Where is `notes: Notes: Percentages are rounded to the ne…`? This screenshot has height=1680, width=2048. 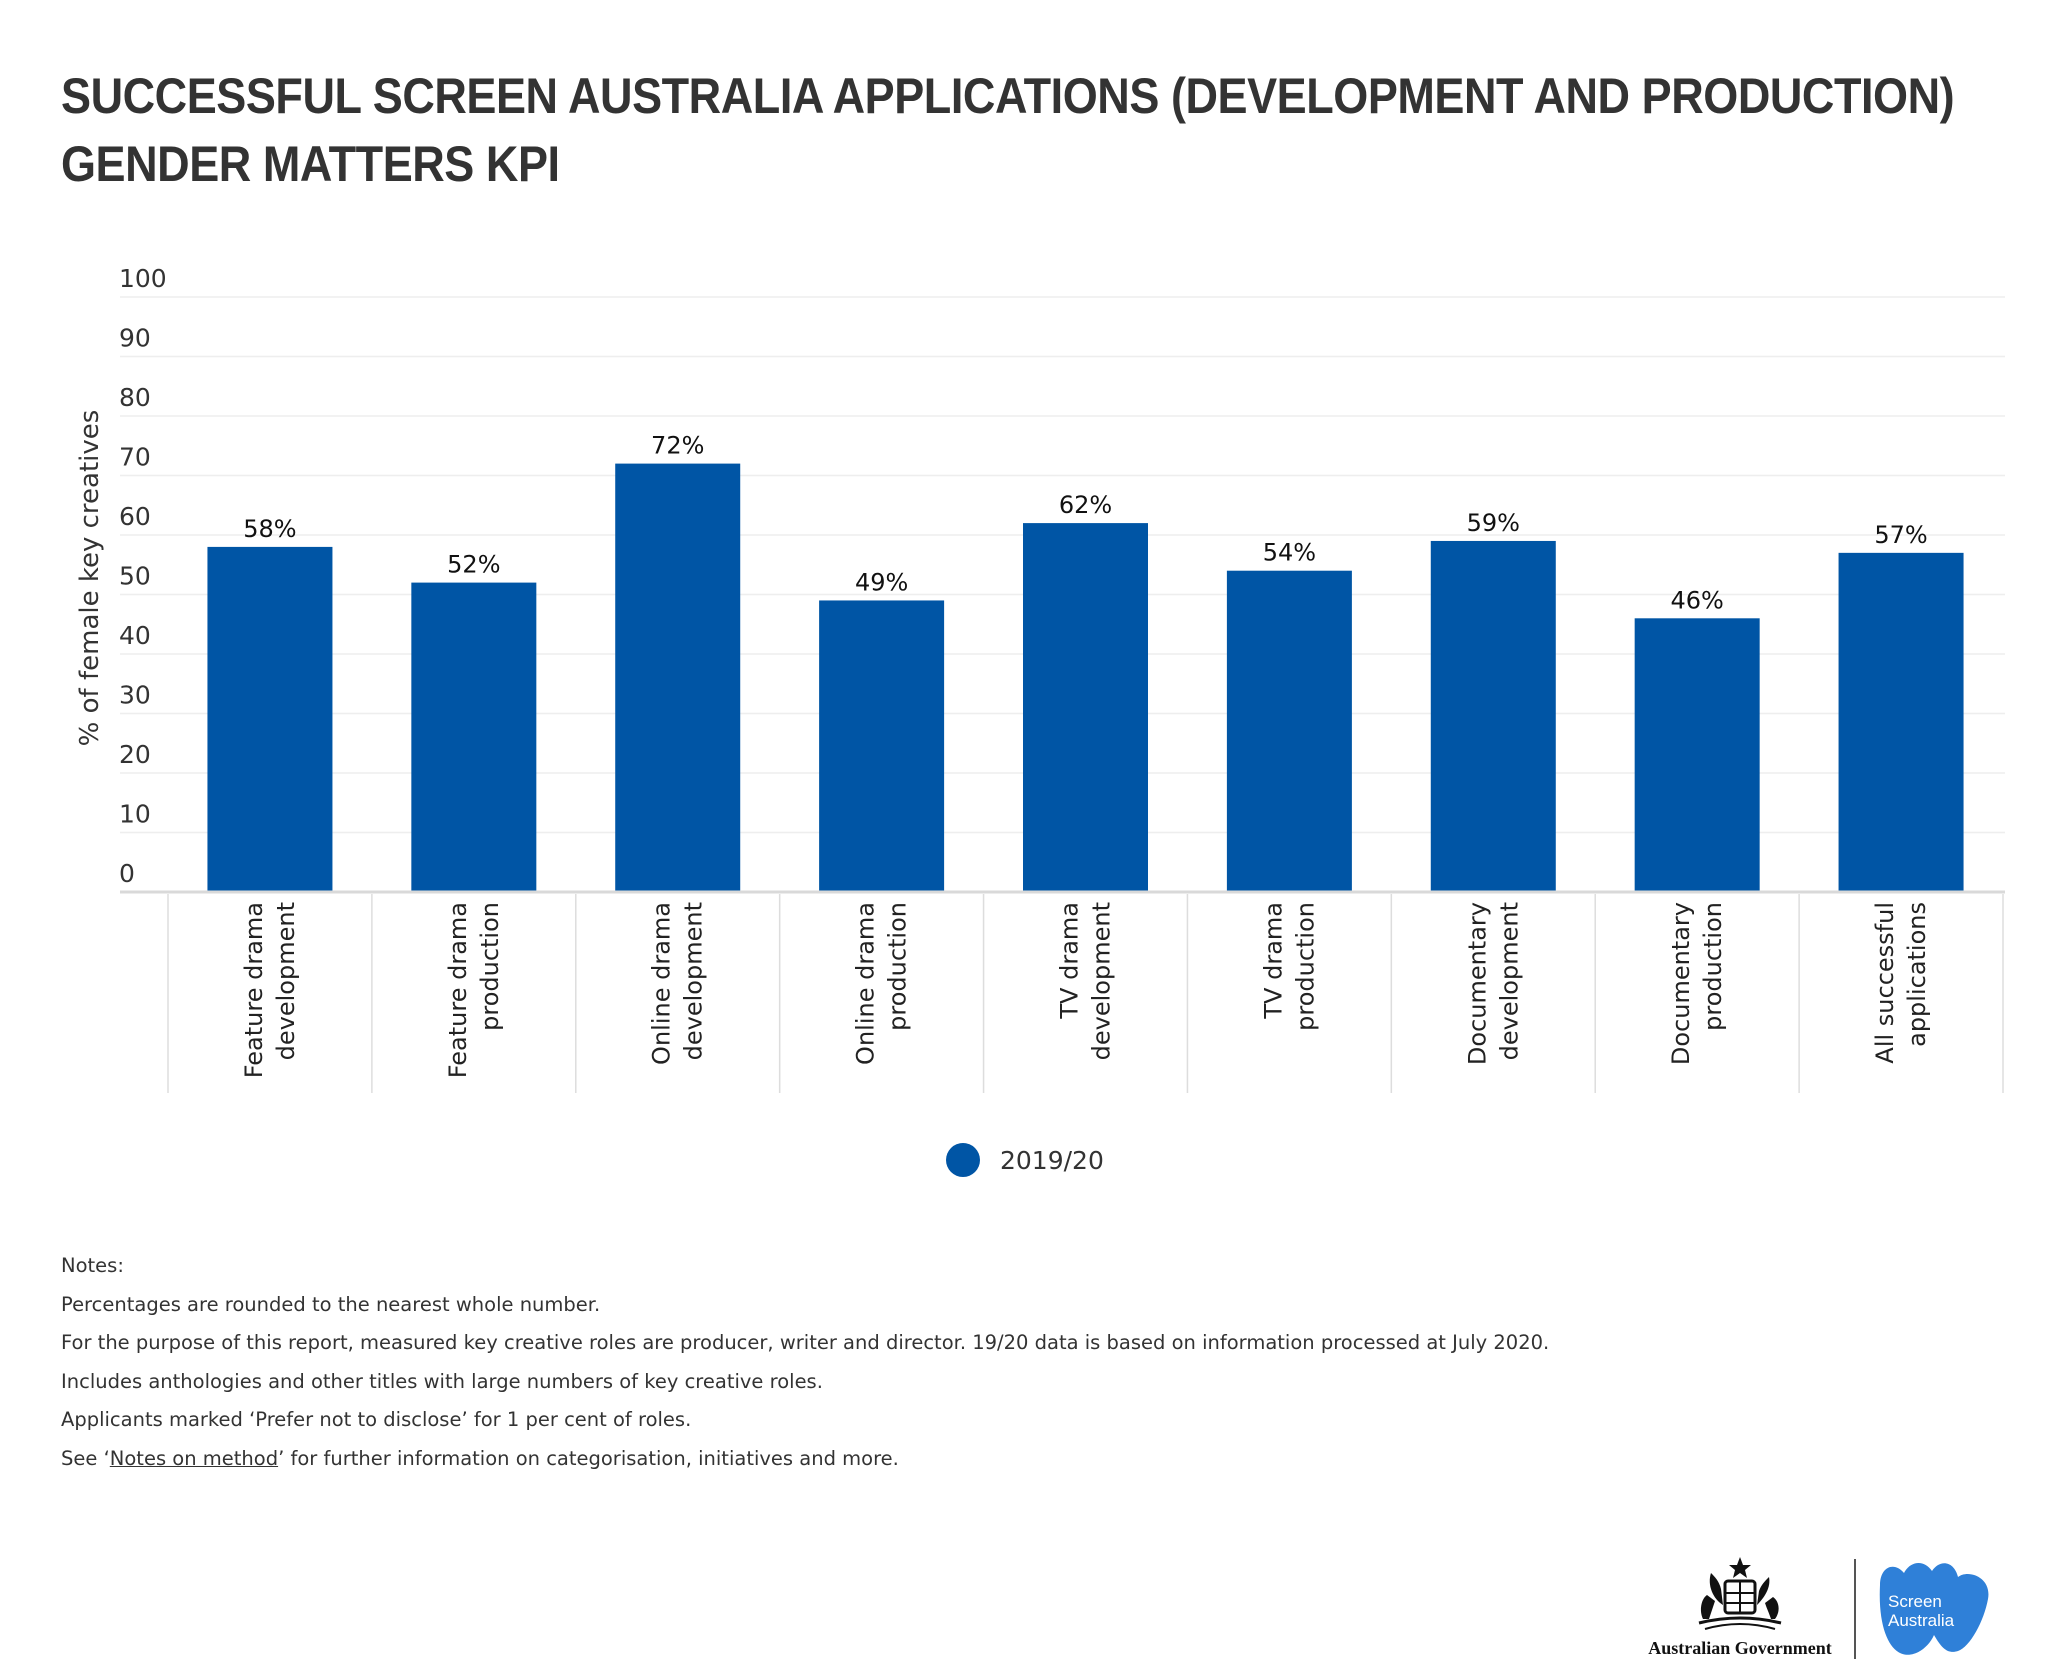 notes: Notes: Percentages are rounded to the ne… is located at coordinates (911, 1362).